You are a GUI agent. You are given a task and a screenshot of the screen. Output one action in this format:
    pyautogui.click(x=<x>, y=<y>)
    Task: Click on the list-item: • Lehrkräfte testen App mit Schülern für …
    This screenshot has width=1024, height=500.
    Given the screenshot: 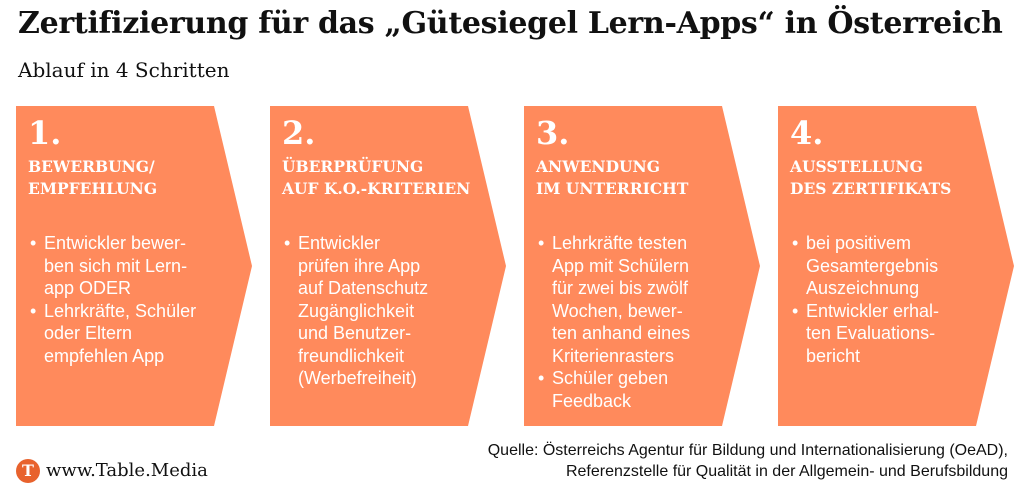 What is the action you would take?
    pyautogui.click(x=638, y=299)
    